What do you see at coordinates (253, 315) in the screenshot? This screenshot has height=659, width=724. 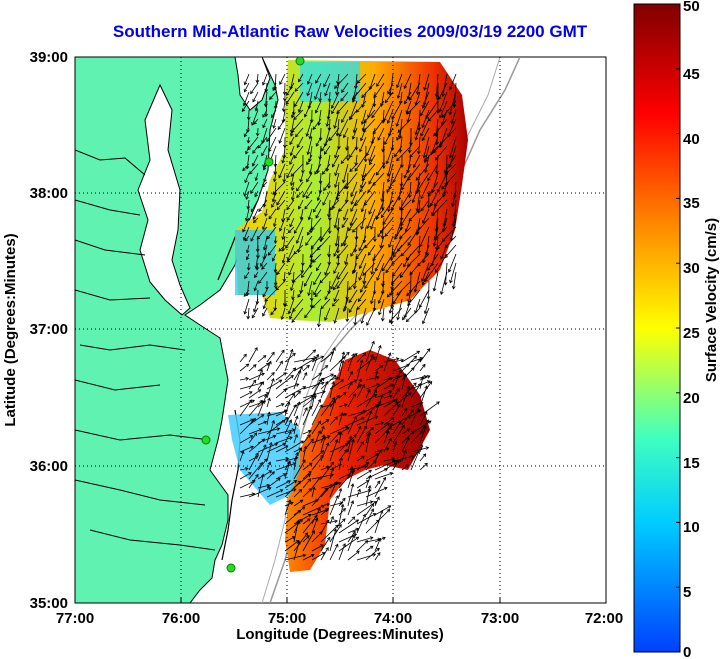 I see `hf-radar-stations` at bounding box center [253, 315].